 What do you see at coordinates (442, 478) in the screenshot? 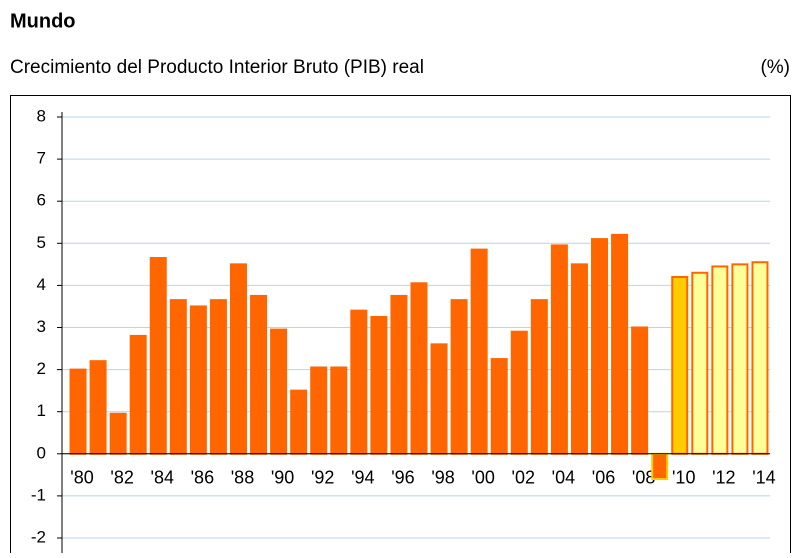
I see `x-tick-label: '98` at bounding box center [442, 478].